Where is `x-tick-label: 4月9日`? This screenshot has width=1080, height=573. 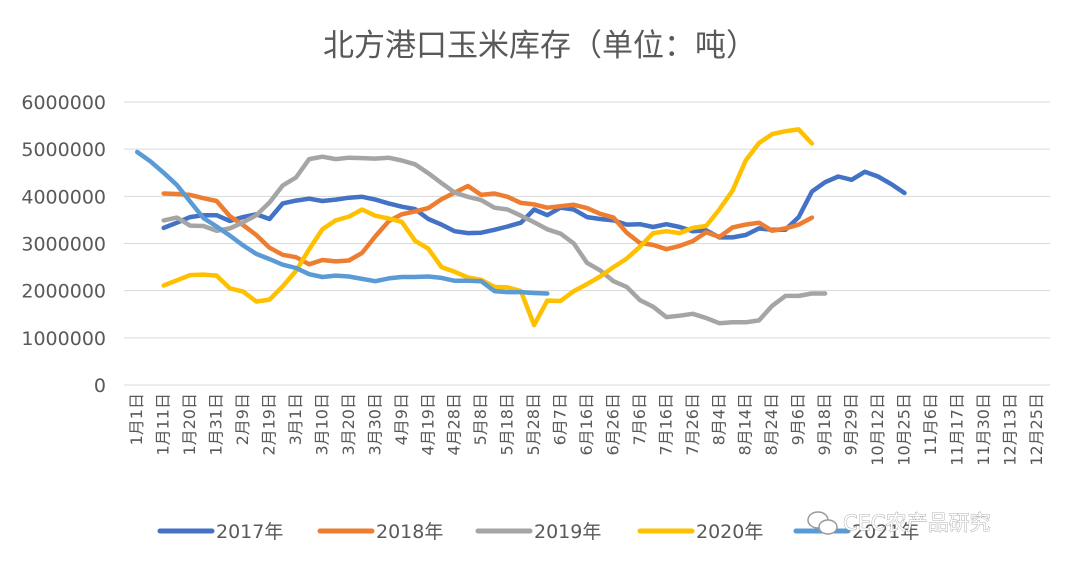
x-tick-label: 4月9日 is located at coordinates (401, 419).